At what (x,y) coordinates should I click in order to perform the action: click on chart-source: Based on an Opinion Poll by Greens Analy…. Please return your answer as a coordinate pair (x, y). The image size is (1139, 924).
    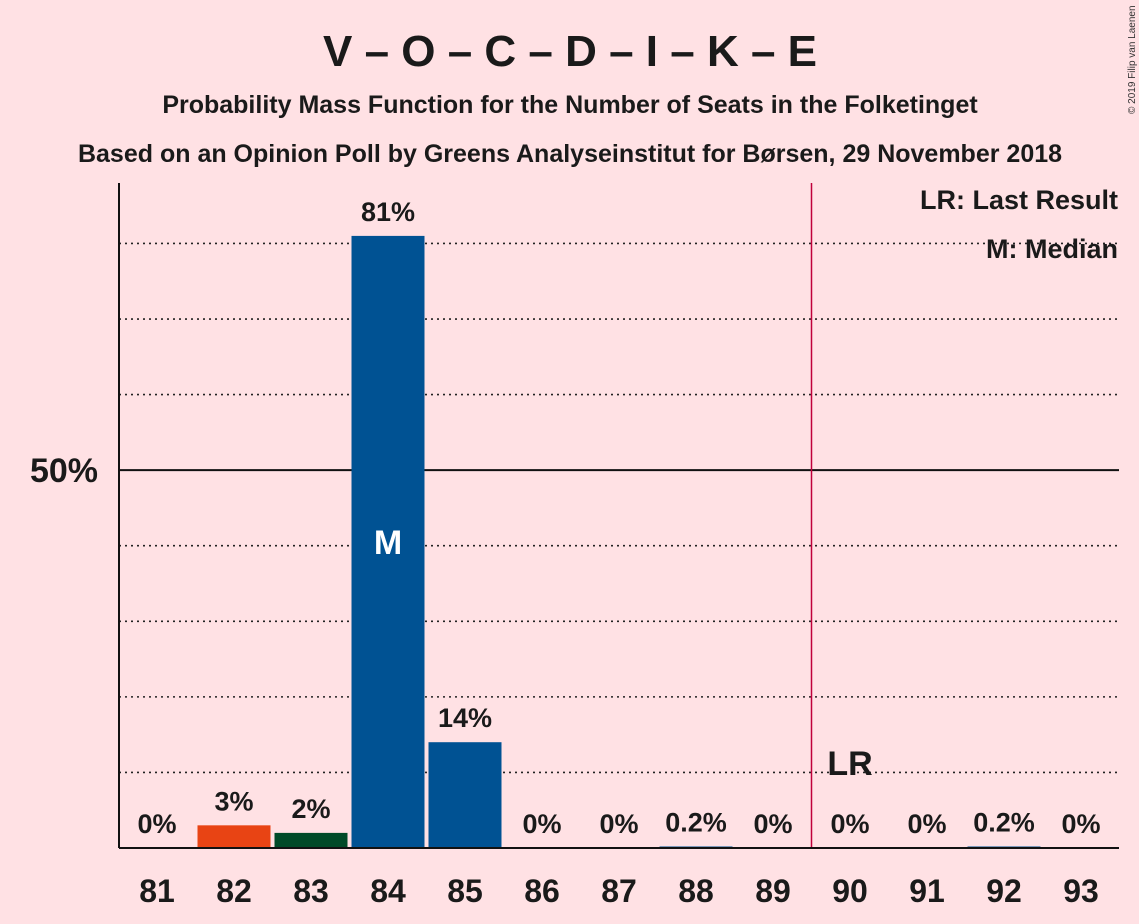
    Looking at the image, I should click on (570, 154).